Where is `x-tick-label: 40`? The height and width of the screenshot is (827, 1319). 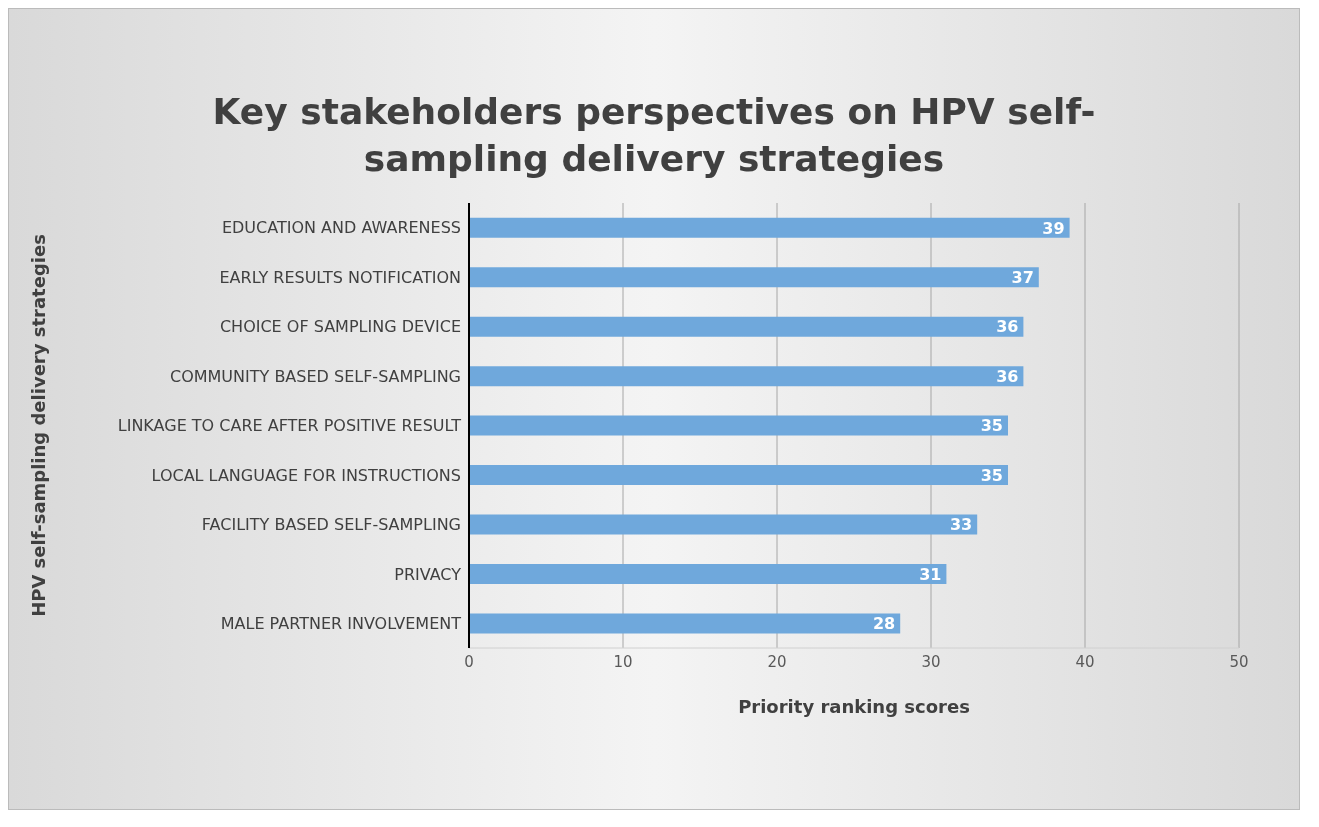
x-tick-label: 40 is located at coordinates (1085, 661).